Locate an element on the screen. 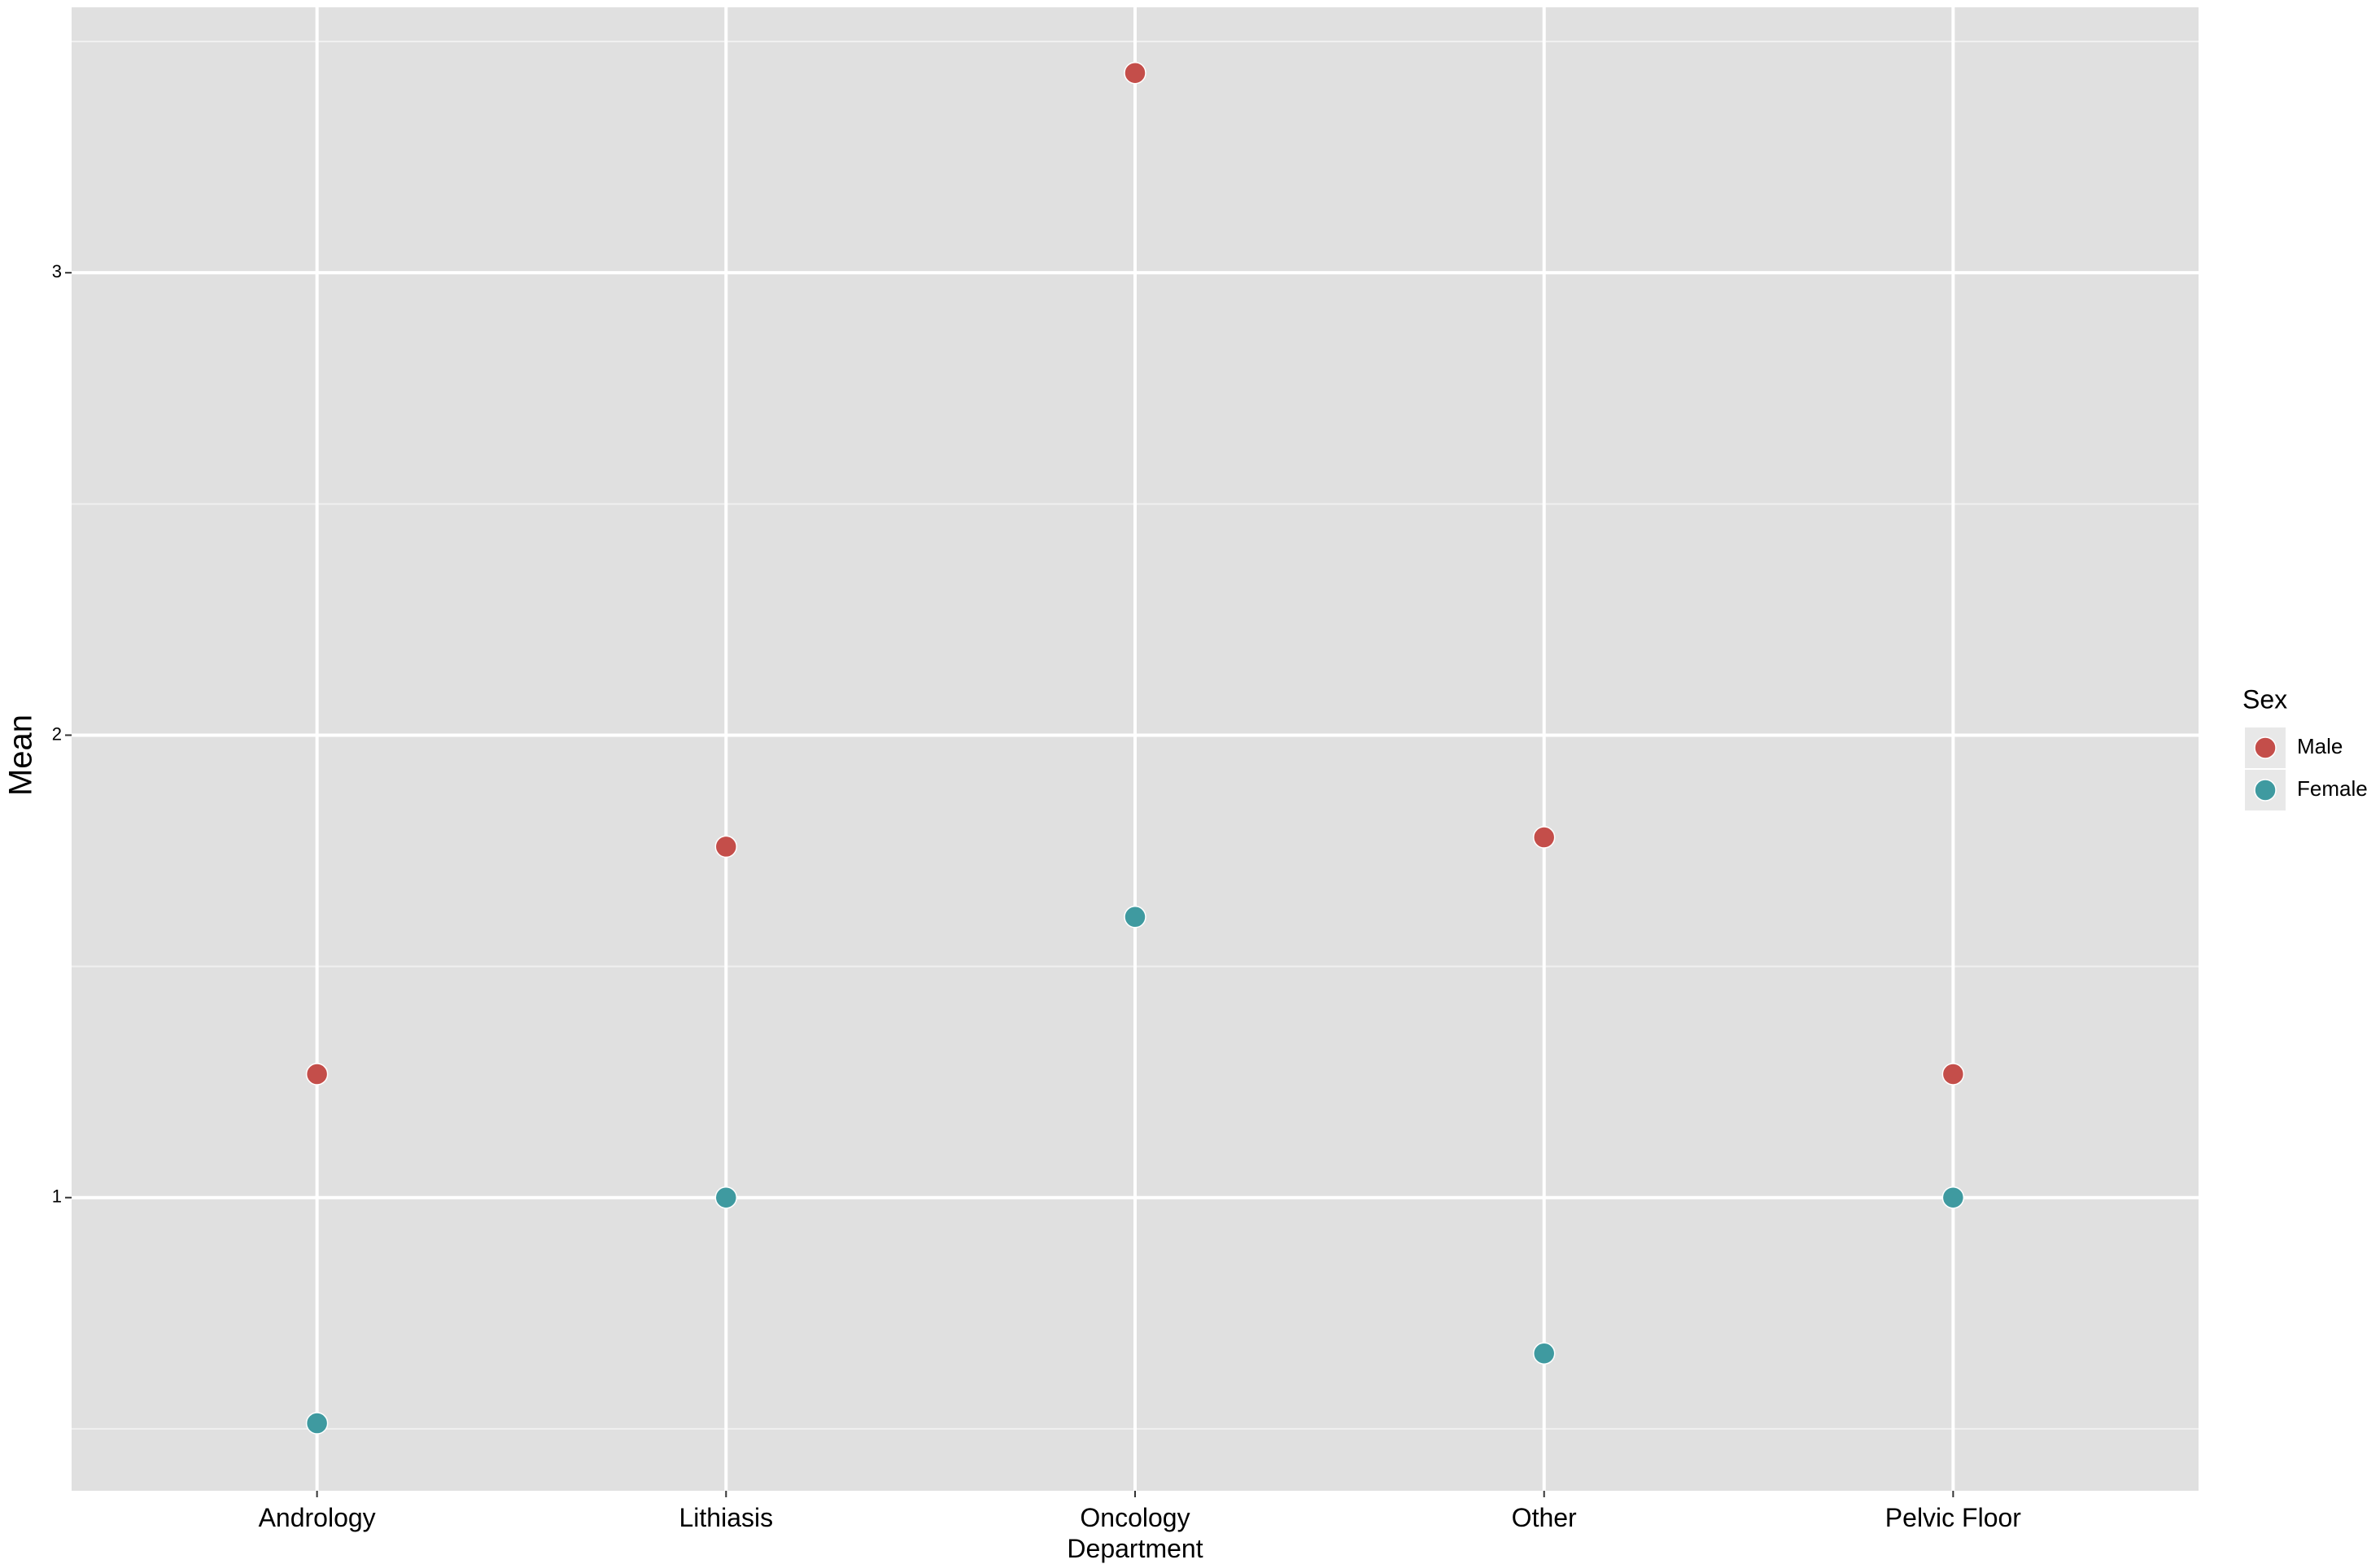 The width and height of the screenshot is (2380, 1564). x-tick-label: Pelvic Floor is located at coordinates (1952, 1517).